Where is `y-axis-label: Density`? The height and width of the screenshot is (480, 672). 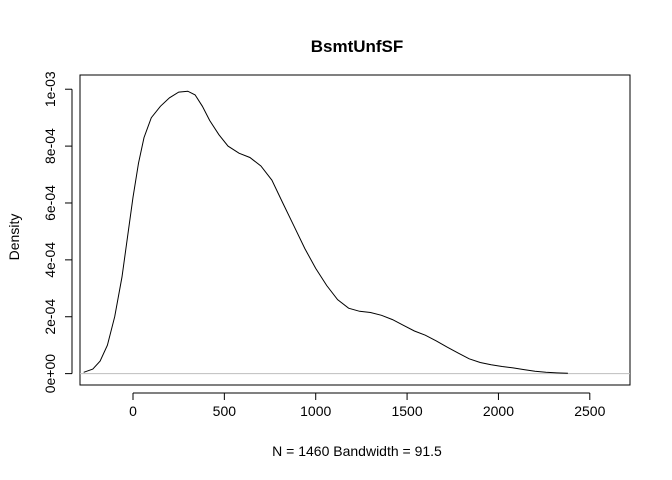 y-axis-label: Density is located at coordinates (14, 237).